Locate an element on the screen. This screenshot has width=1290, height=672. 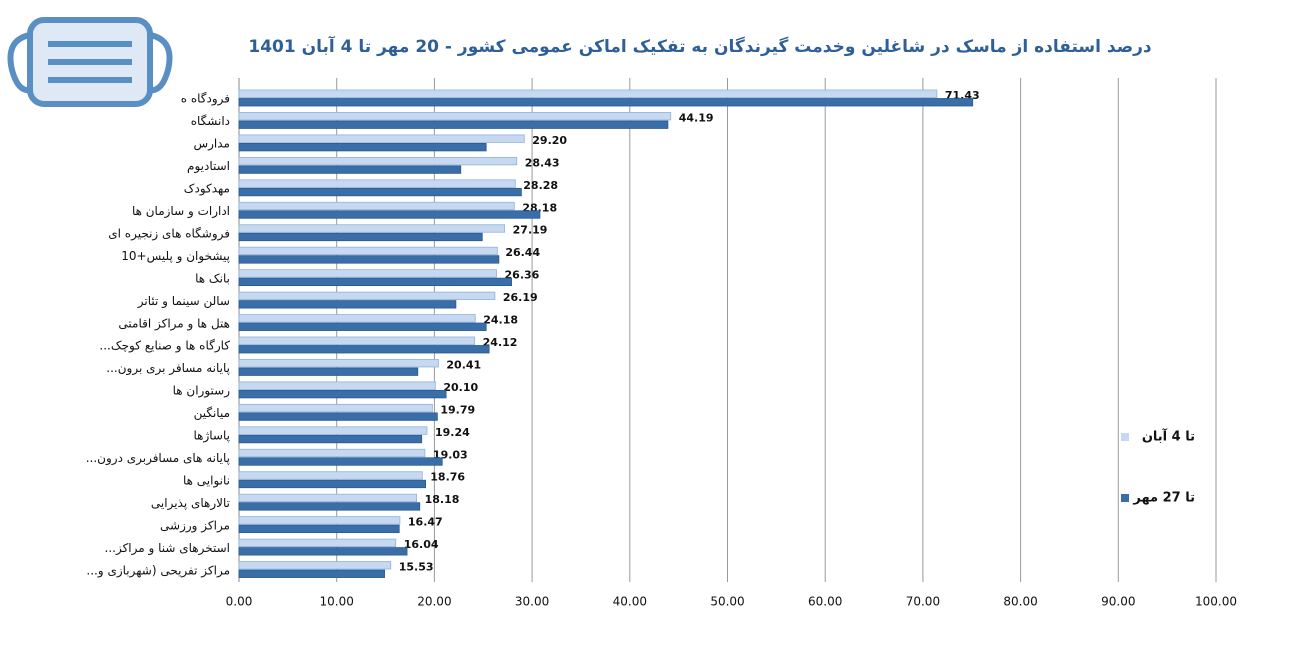
value-label: 44.19 is located at coordinates (696, 117).